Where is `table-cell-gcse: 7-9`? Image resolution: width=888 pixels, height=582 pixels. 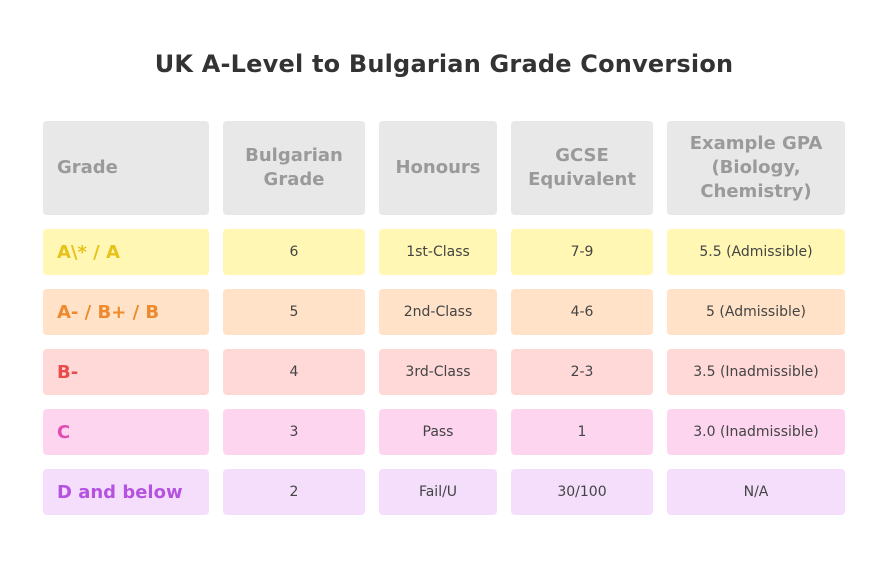
table-cell-gcse: 7-9 is located at coordinates (582, 252).